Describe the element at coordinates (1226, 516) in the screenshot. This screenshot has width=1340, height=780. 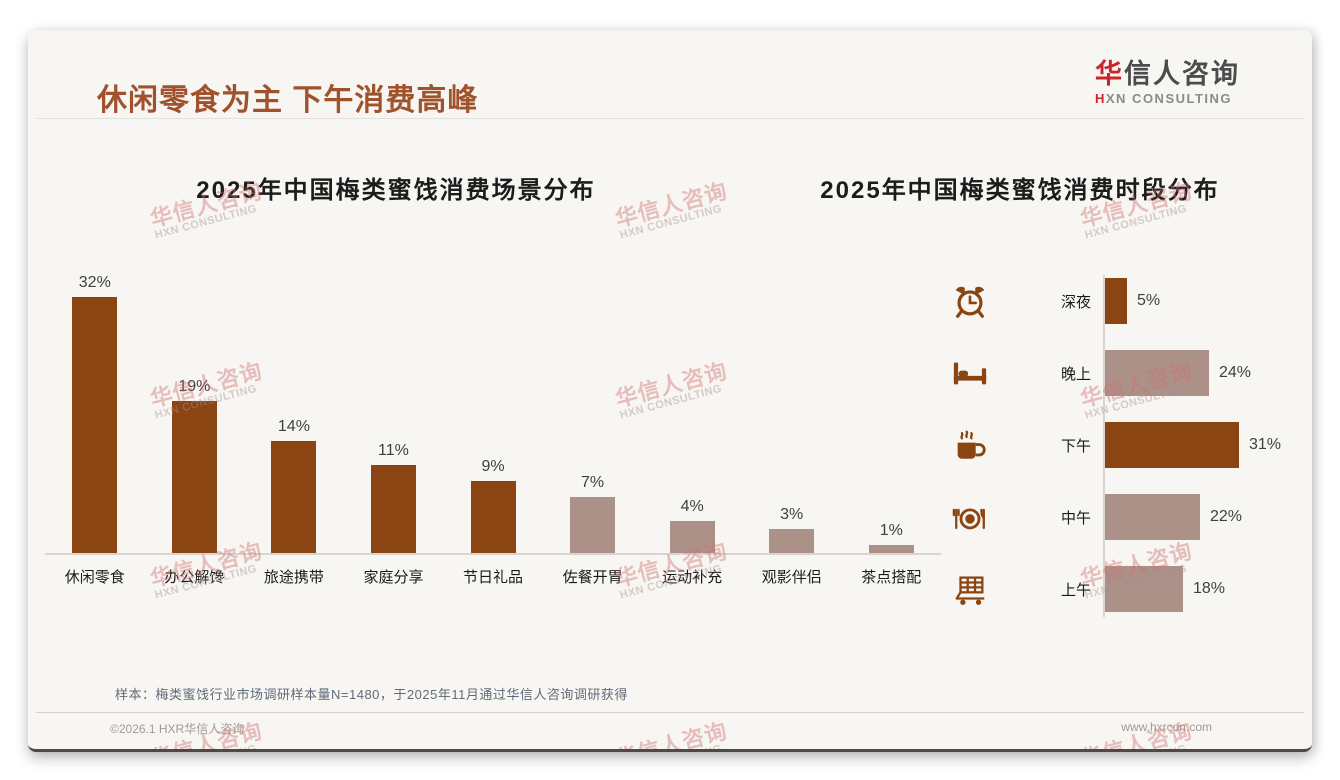
I see `bar-value-label: 22%` at that location.